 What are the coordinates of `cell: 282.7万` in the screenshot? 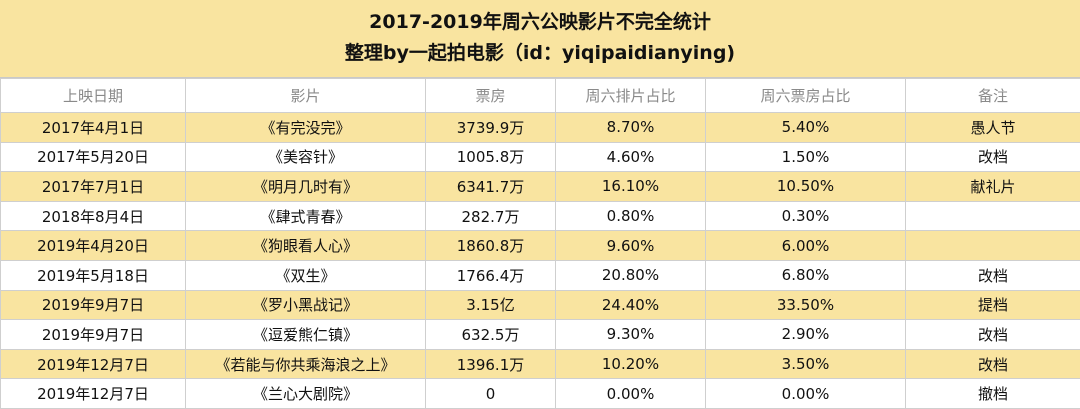 It's located at (491, 216).